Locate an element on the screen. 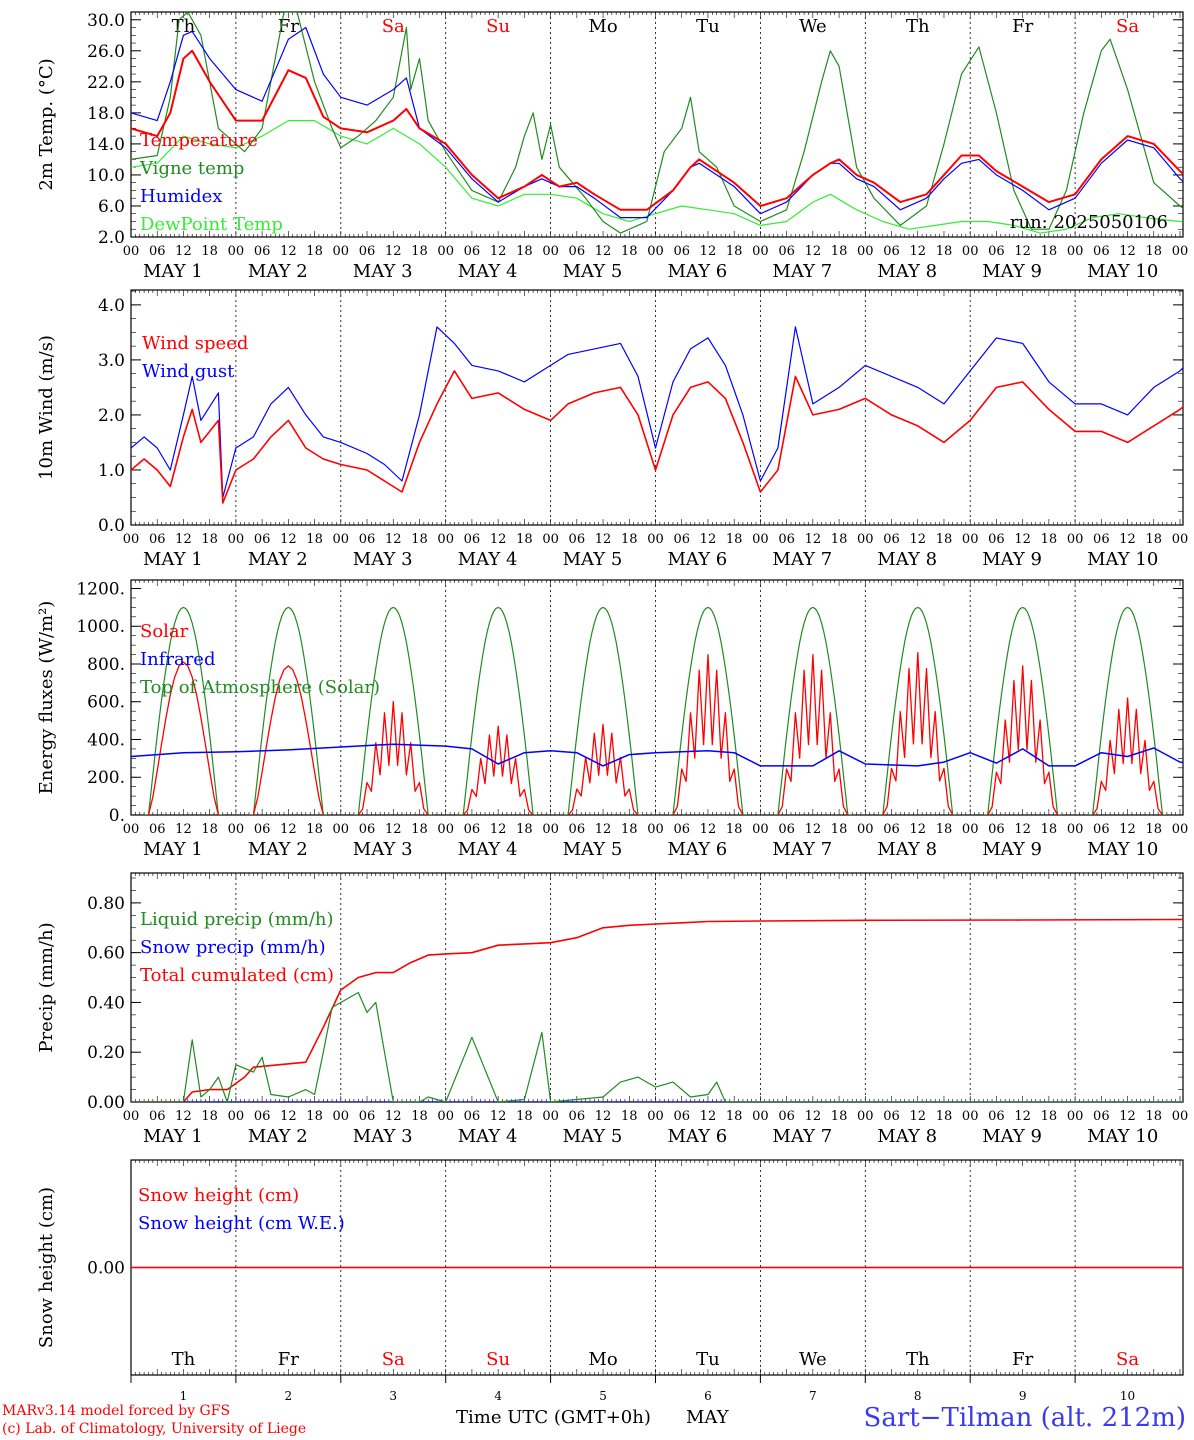  y-axis-title: Precip (mm/h) is located at coordinates (46, 987).